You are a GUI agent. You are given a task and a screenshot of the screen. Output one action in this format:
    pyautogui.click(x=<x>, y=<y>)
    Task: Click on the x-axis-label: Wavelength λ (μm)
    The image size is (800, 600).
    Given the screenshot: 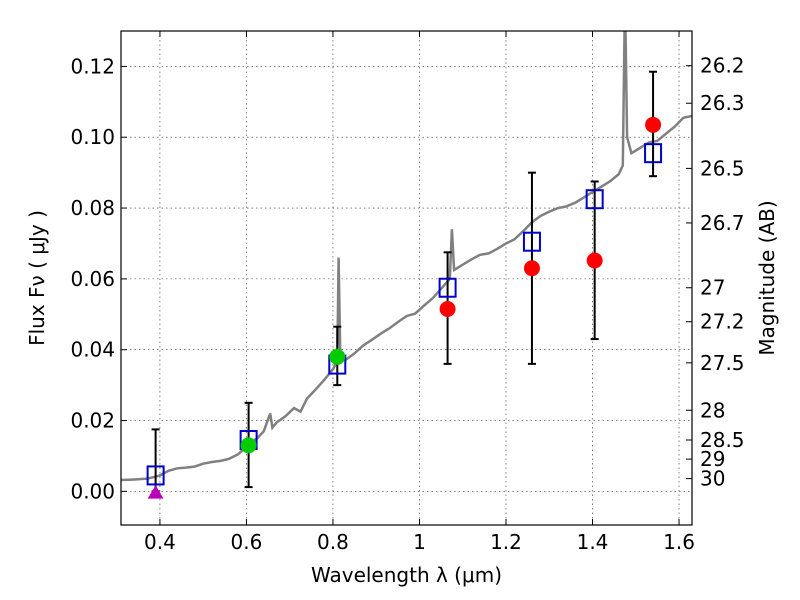 What is the action you would take?
    pyautogui.click(x=406, y=575)
    